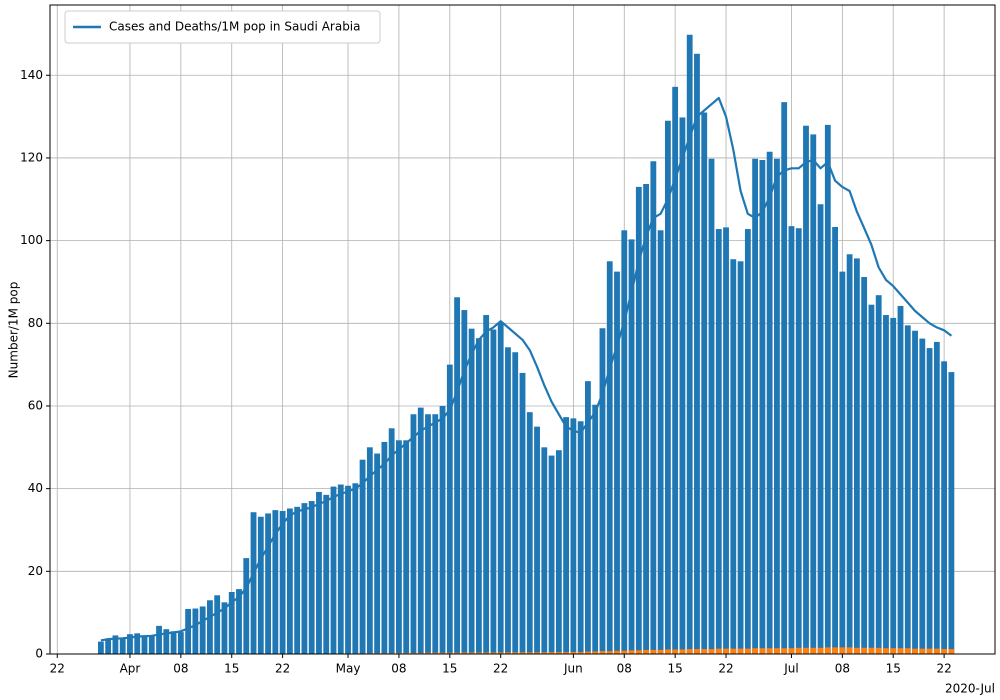 Image resolution: width=1000 pixels, height=700 pixels. Describe the element at coordinates (624, 669) in the screenshot. I see `x-tick-label: 08` at that location.